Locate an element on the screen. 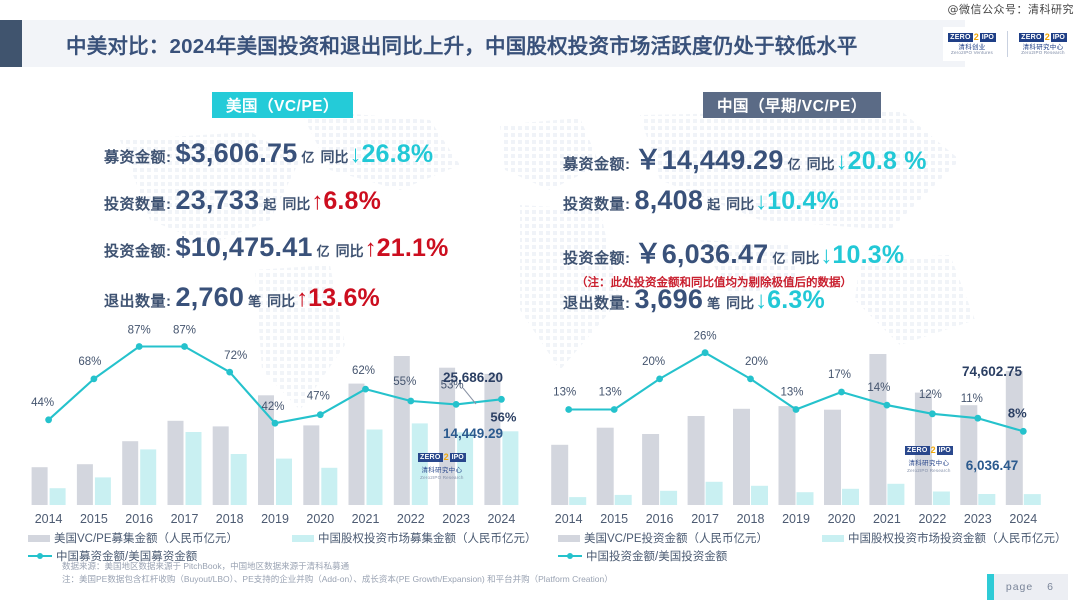  stat-percent: 20.8 % is located at coordinates (887, 161).